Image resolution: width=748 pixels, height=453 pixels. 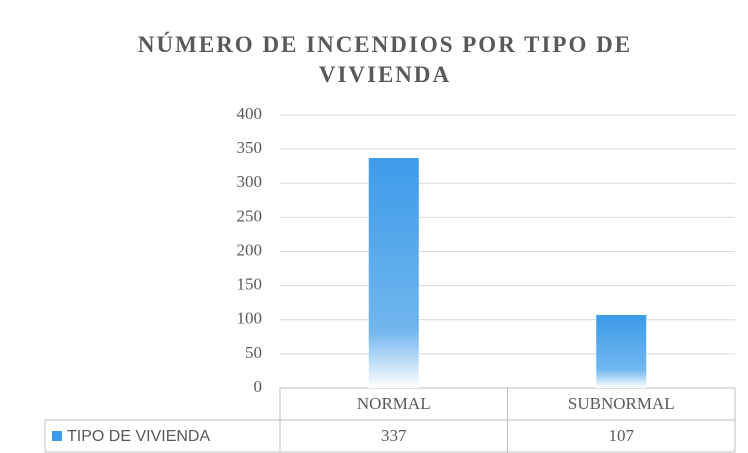 What do you see at coordinates (394, 403) in the screenshot?
I see `x-tick-label: NORMAL` at bounding box center [394, 403].